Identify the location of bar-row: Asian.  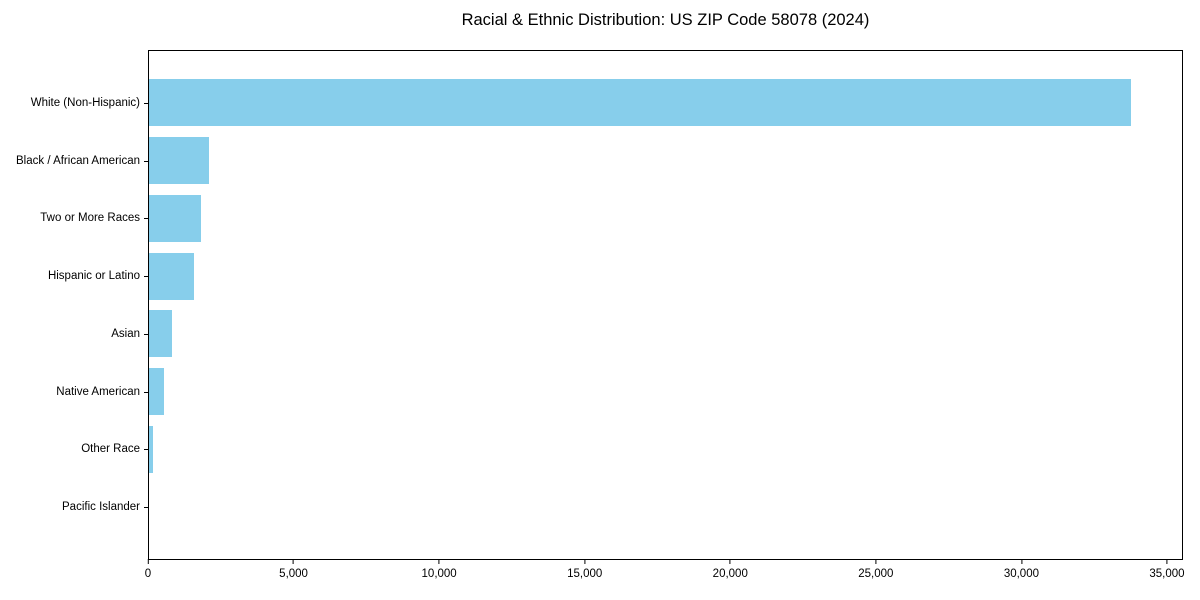
(646, 334).